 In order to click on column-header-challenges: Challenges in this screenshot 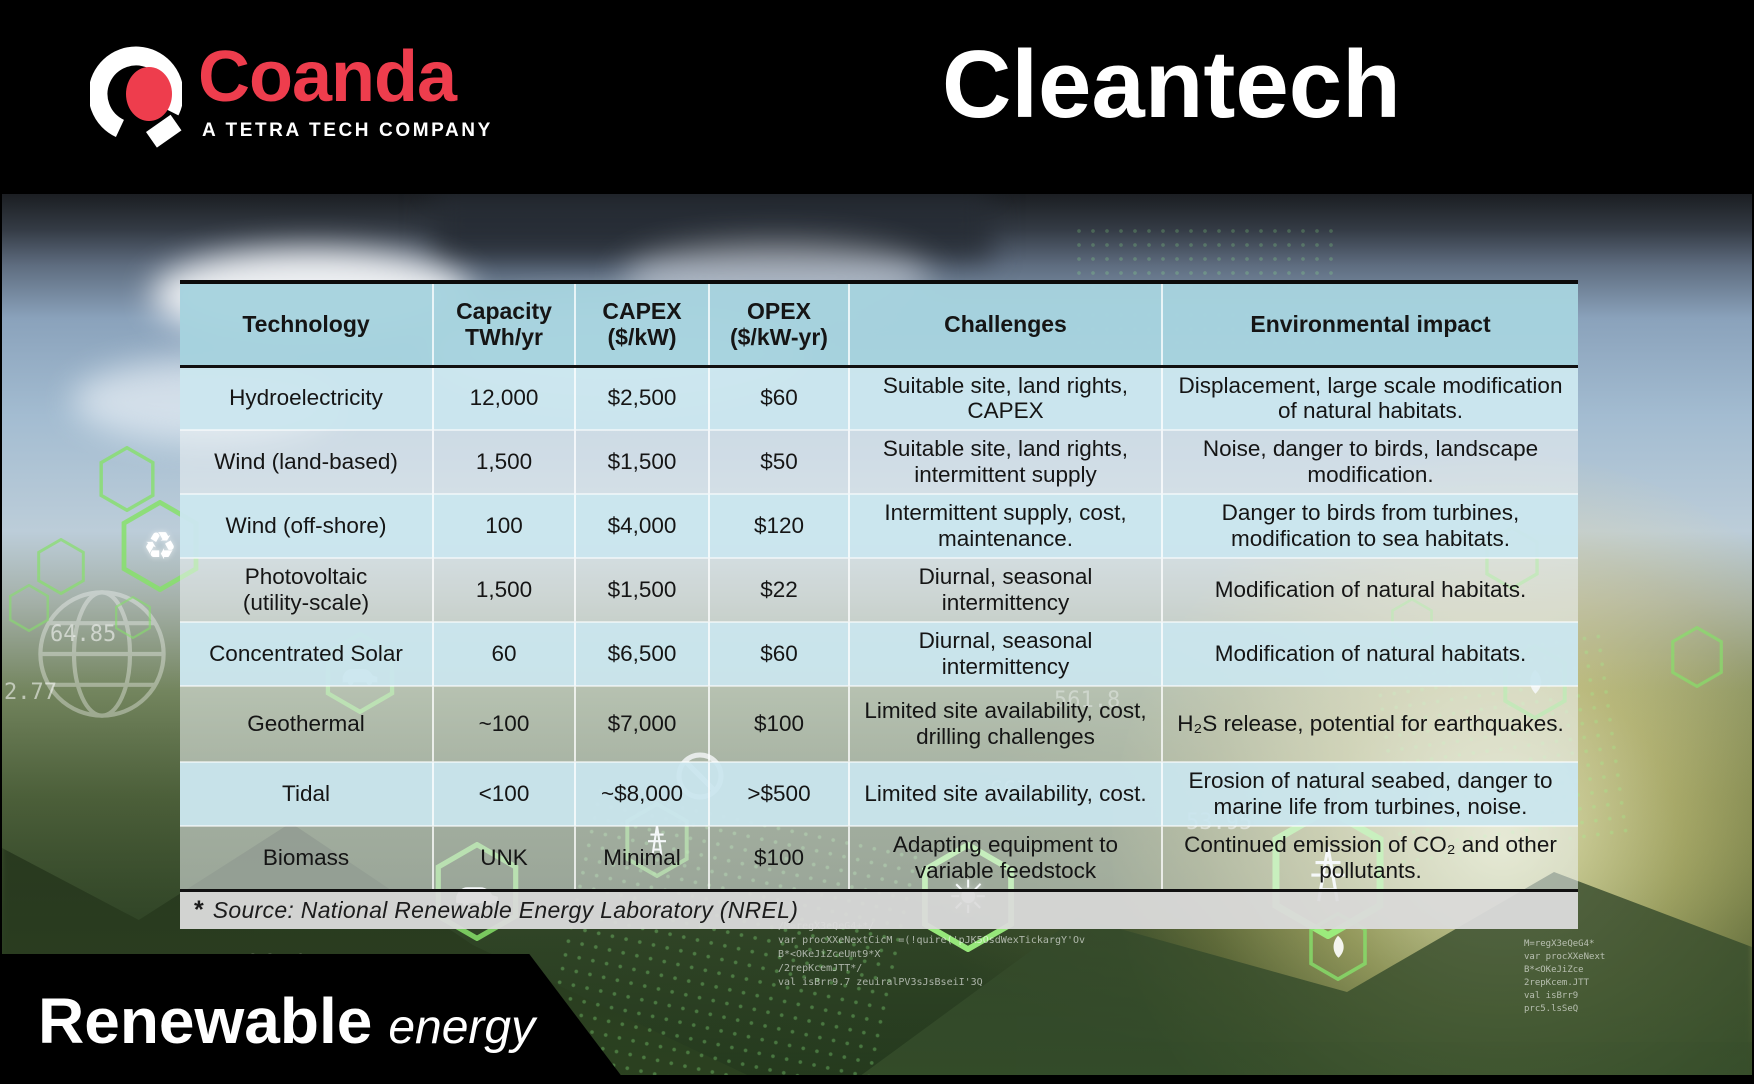, I will do `click(1005, 325)`.